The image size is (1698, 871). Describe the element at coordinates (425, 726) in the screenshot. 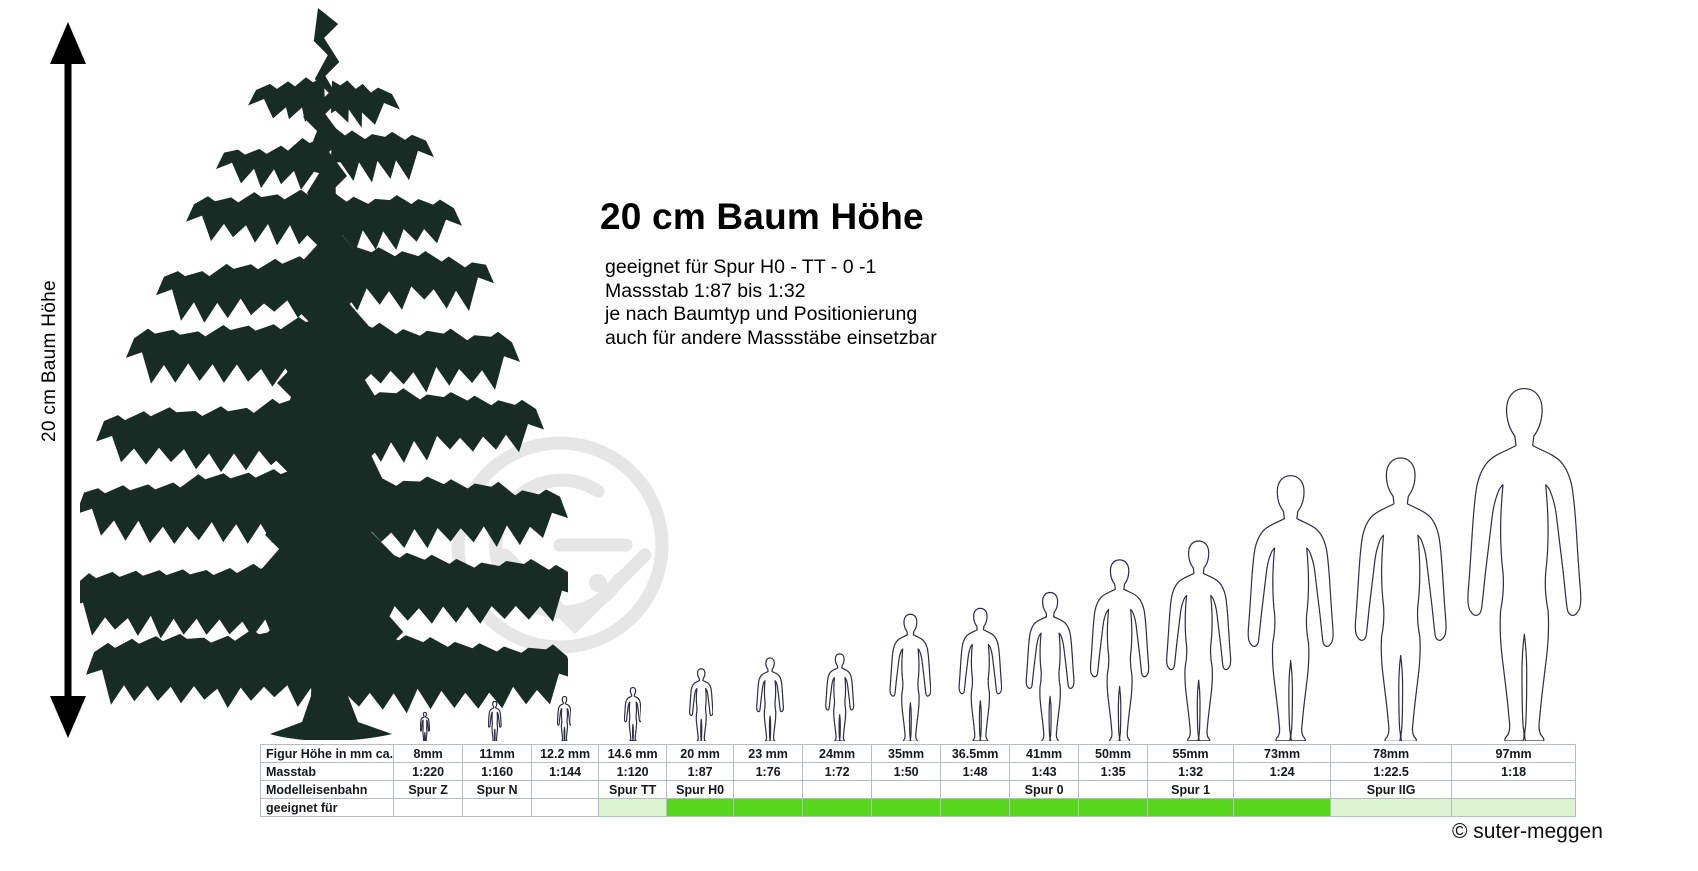

I see `human-figure-8mm` at that location.